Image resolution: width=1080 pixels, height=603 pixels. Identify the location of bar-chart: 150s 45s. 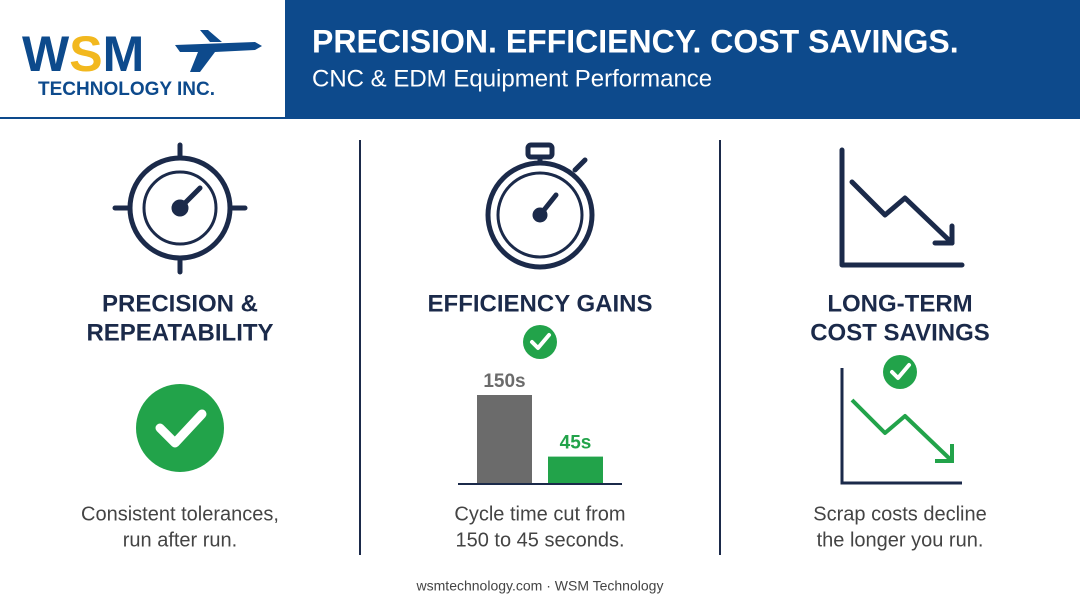
(540, 427).